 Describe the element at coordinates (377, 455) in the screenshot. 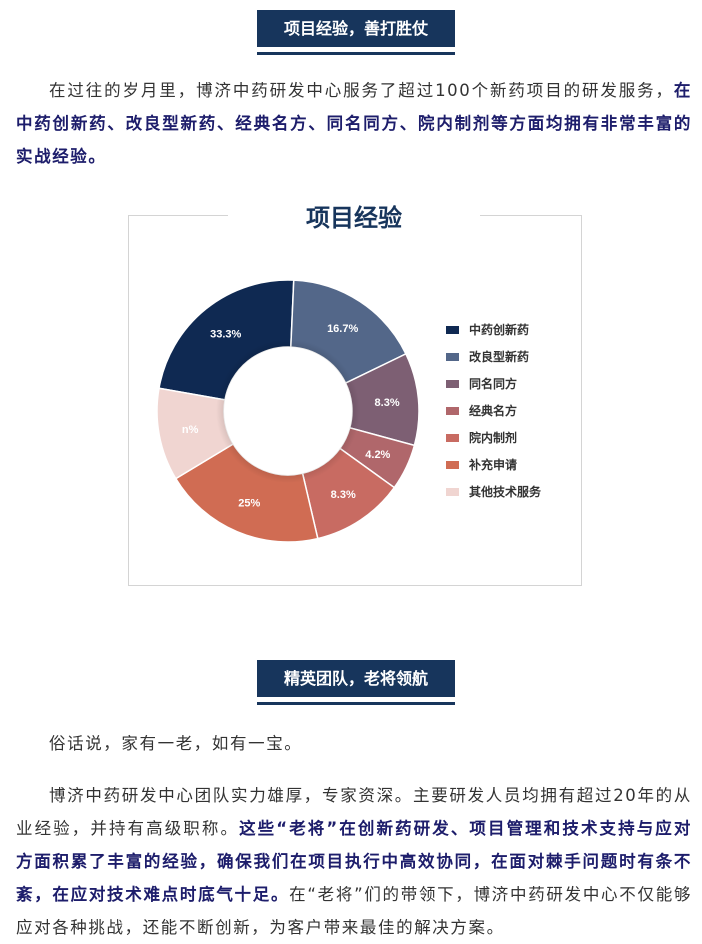

I see `slice-data-label: 4.2%` at that location.